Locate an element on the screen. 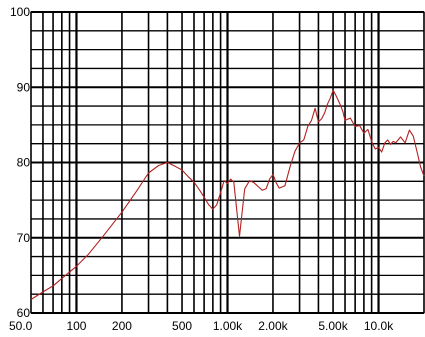 The width and height of the screenshot is (425, 337). x-tick-label: 500 is located at coordinates (182, 326).